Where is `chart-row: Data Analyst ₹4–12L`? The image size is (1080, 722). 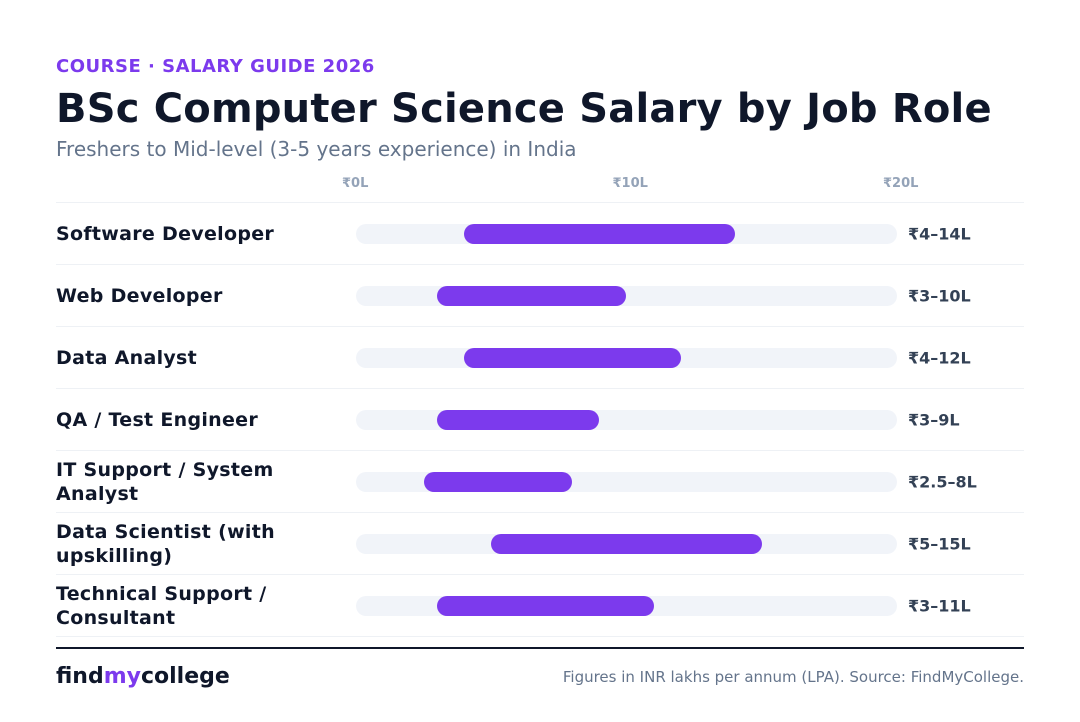
chart-row: Data Analyst ₹4–12L is located at coordinates (540, 358).